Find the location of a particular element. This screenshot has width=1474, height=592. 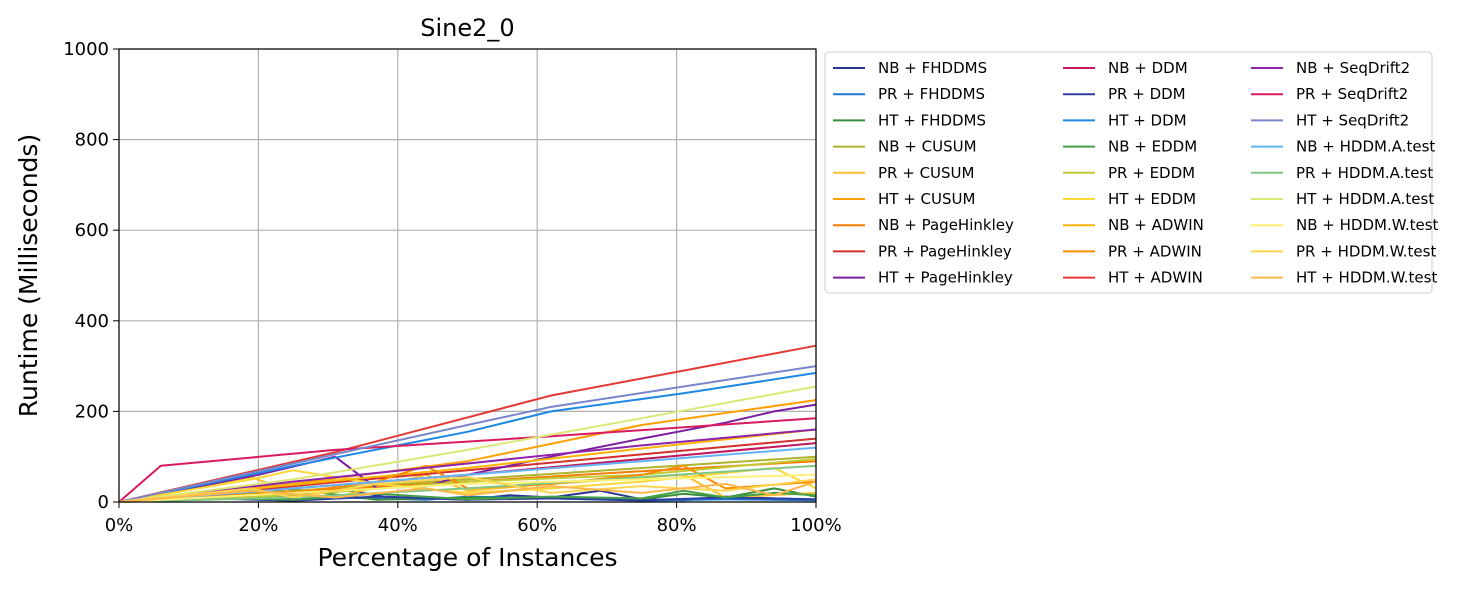

x-axis-label: Percentage of Instances is located at coordinates (468, 557).